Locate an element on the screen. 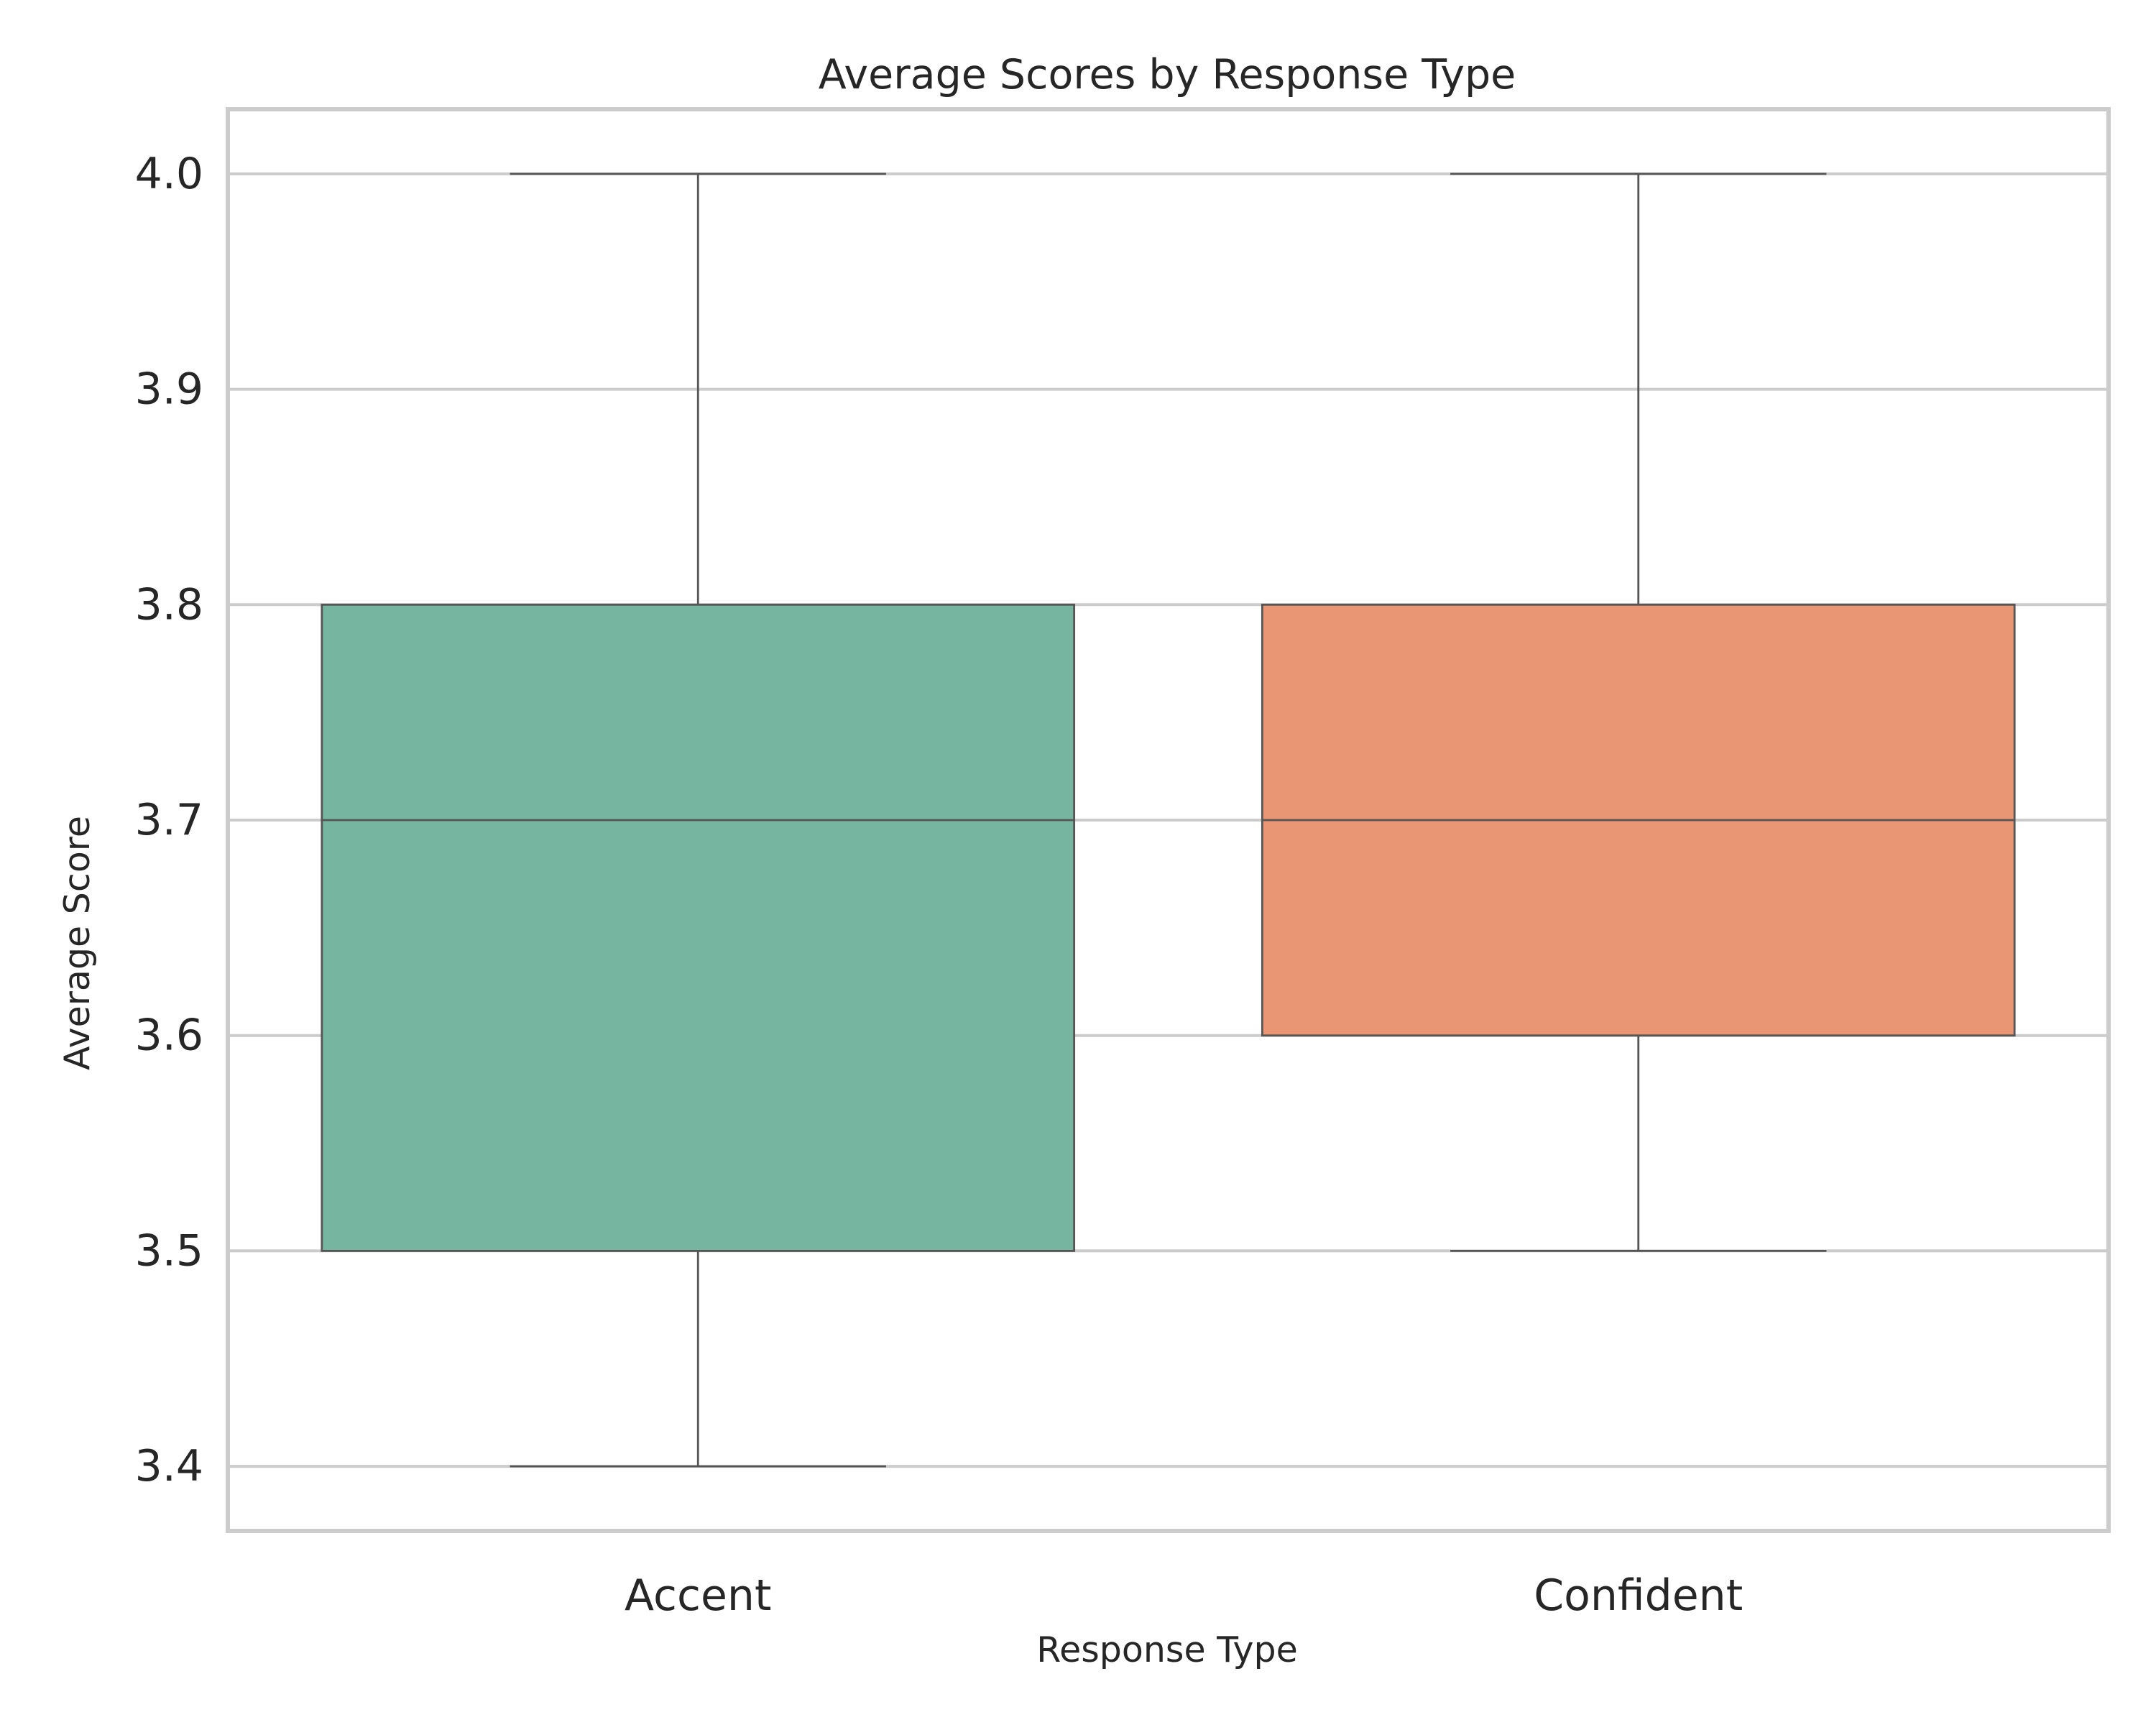 Image resolution: width=2156 pixels, height=1725 pixels. y-tick-label: 3.5 is located at coordinates (169, 1250).